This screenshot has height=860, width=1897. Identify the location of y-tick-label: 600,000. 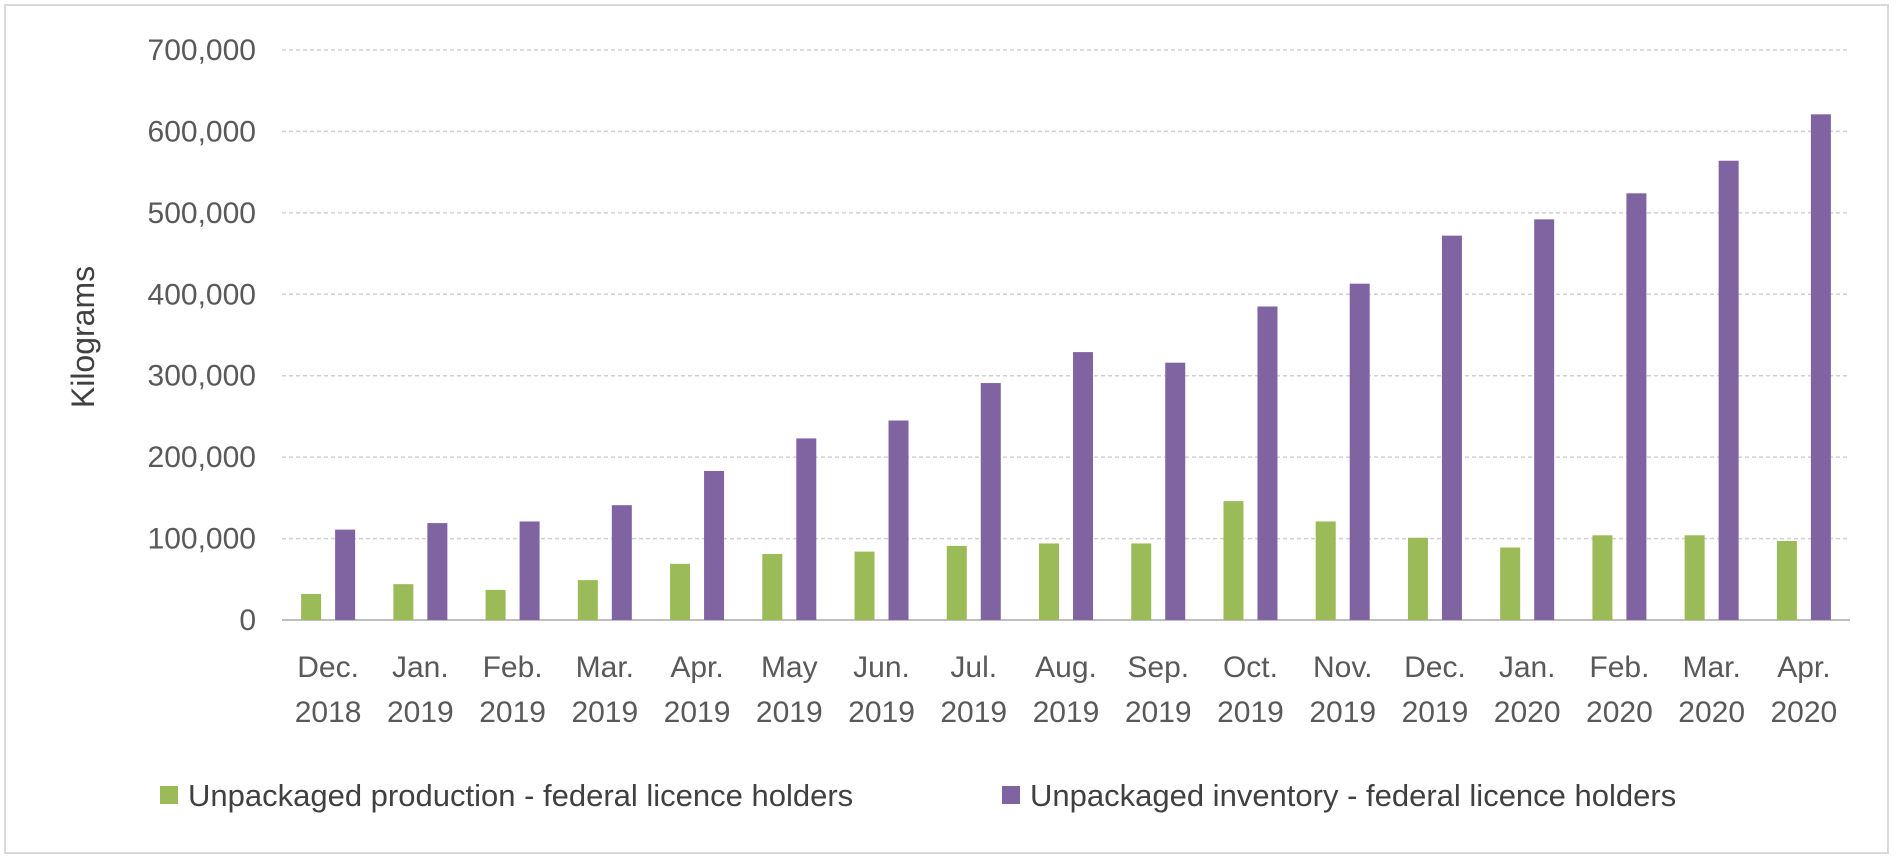
(202, 131).